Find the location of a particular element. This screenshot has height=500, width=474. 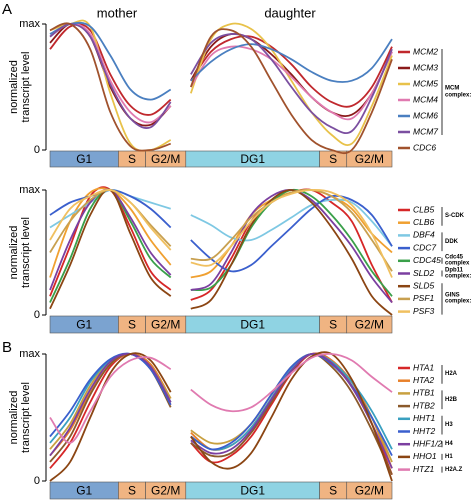

legend-label: MCM2 is located at coordinates (425, 51).